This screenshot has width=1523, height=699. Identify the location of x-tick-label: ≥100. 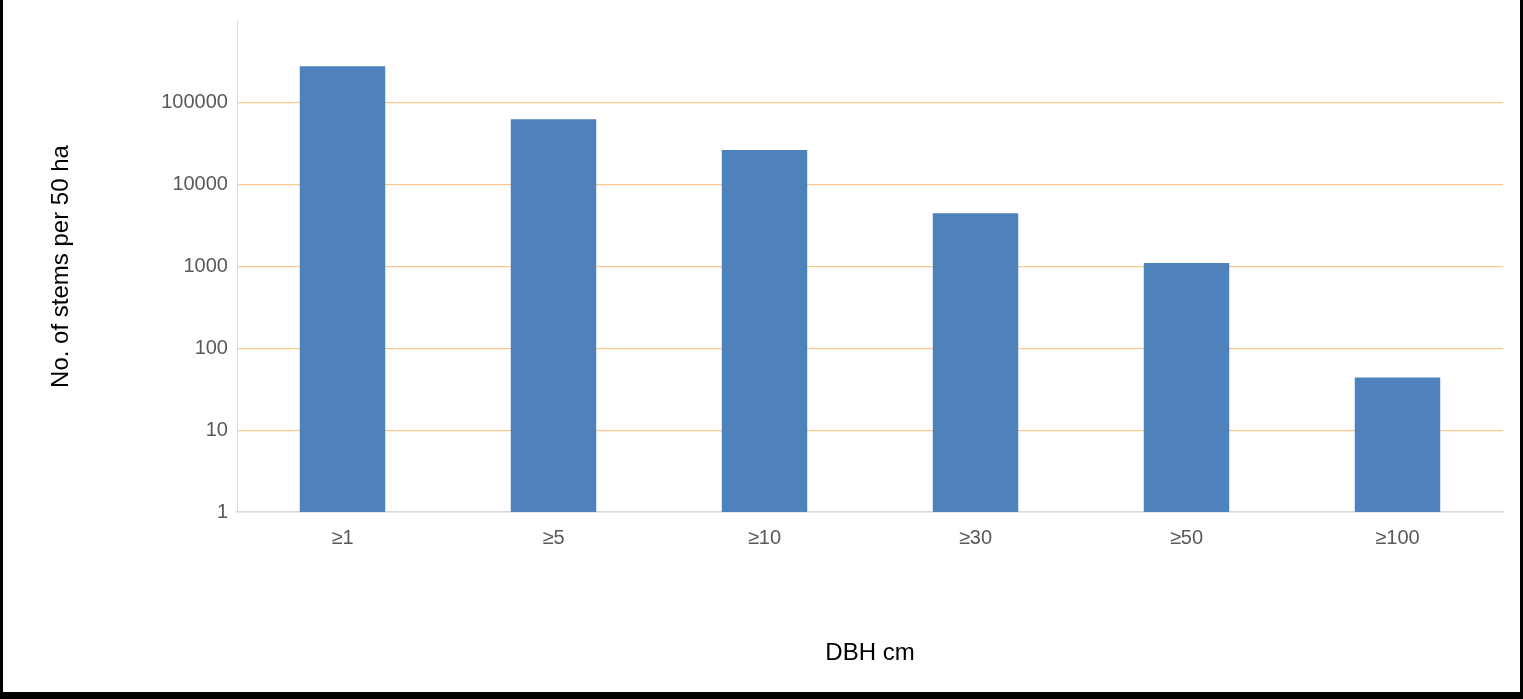
(1397, 536).